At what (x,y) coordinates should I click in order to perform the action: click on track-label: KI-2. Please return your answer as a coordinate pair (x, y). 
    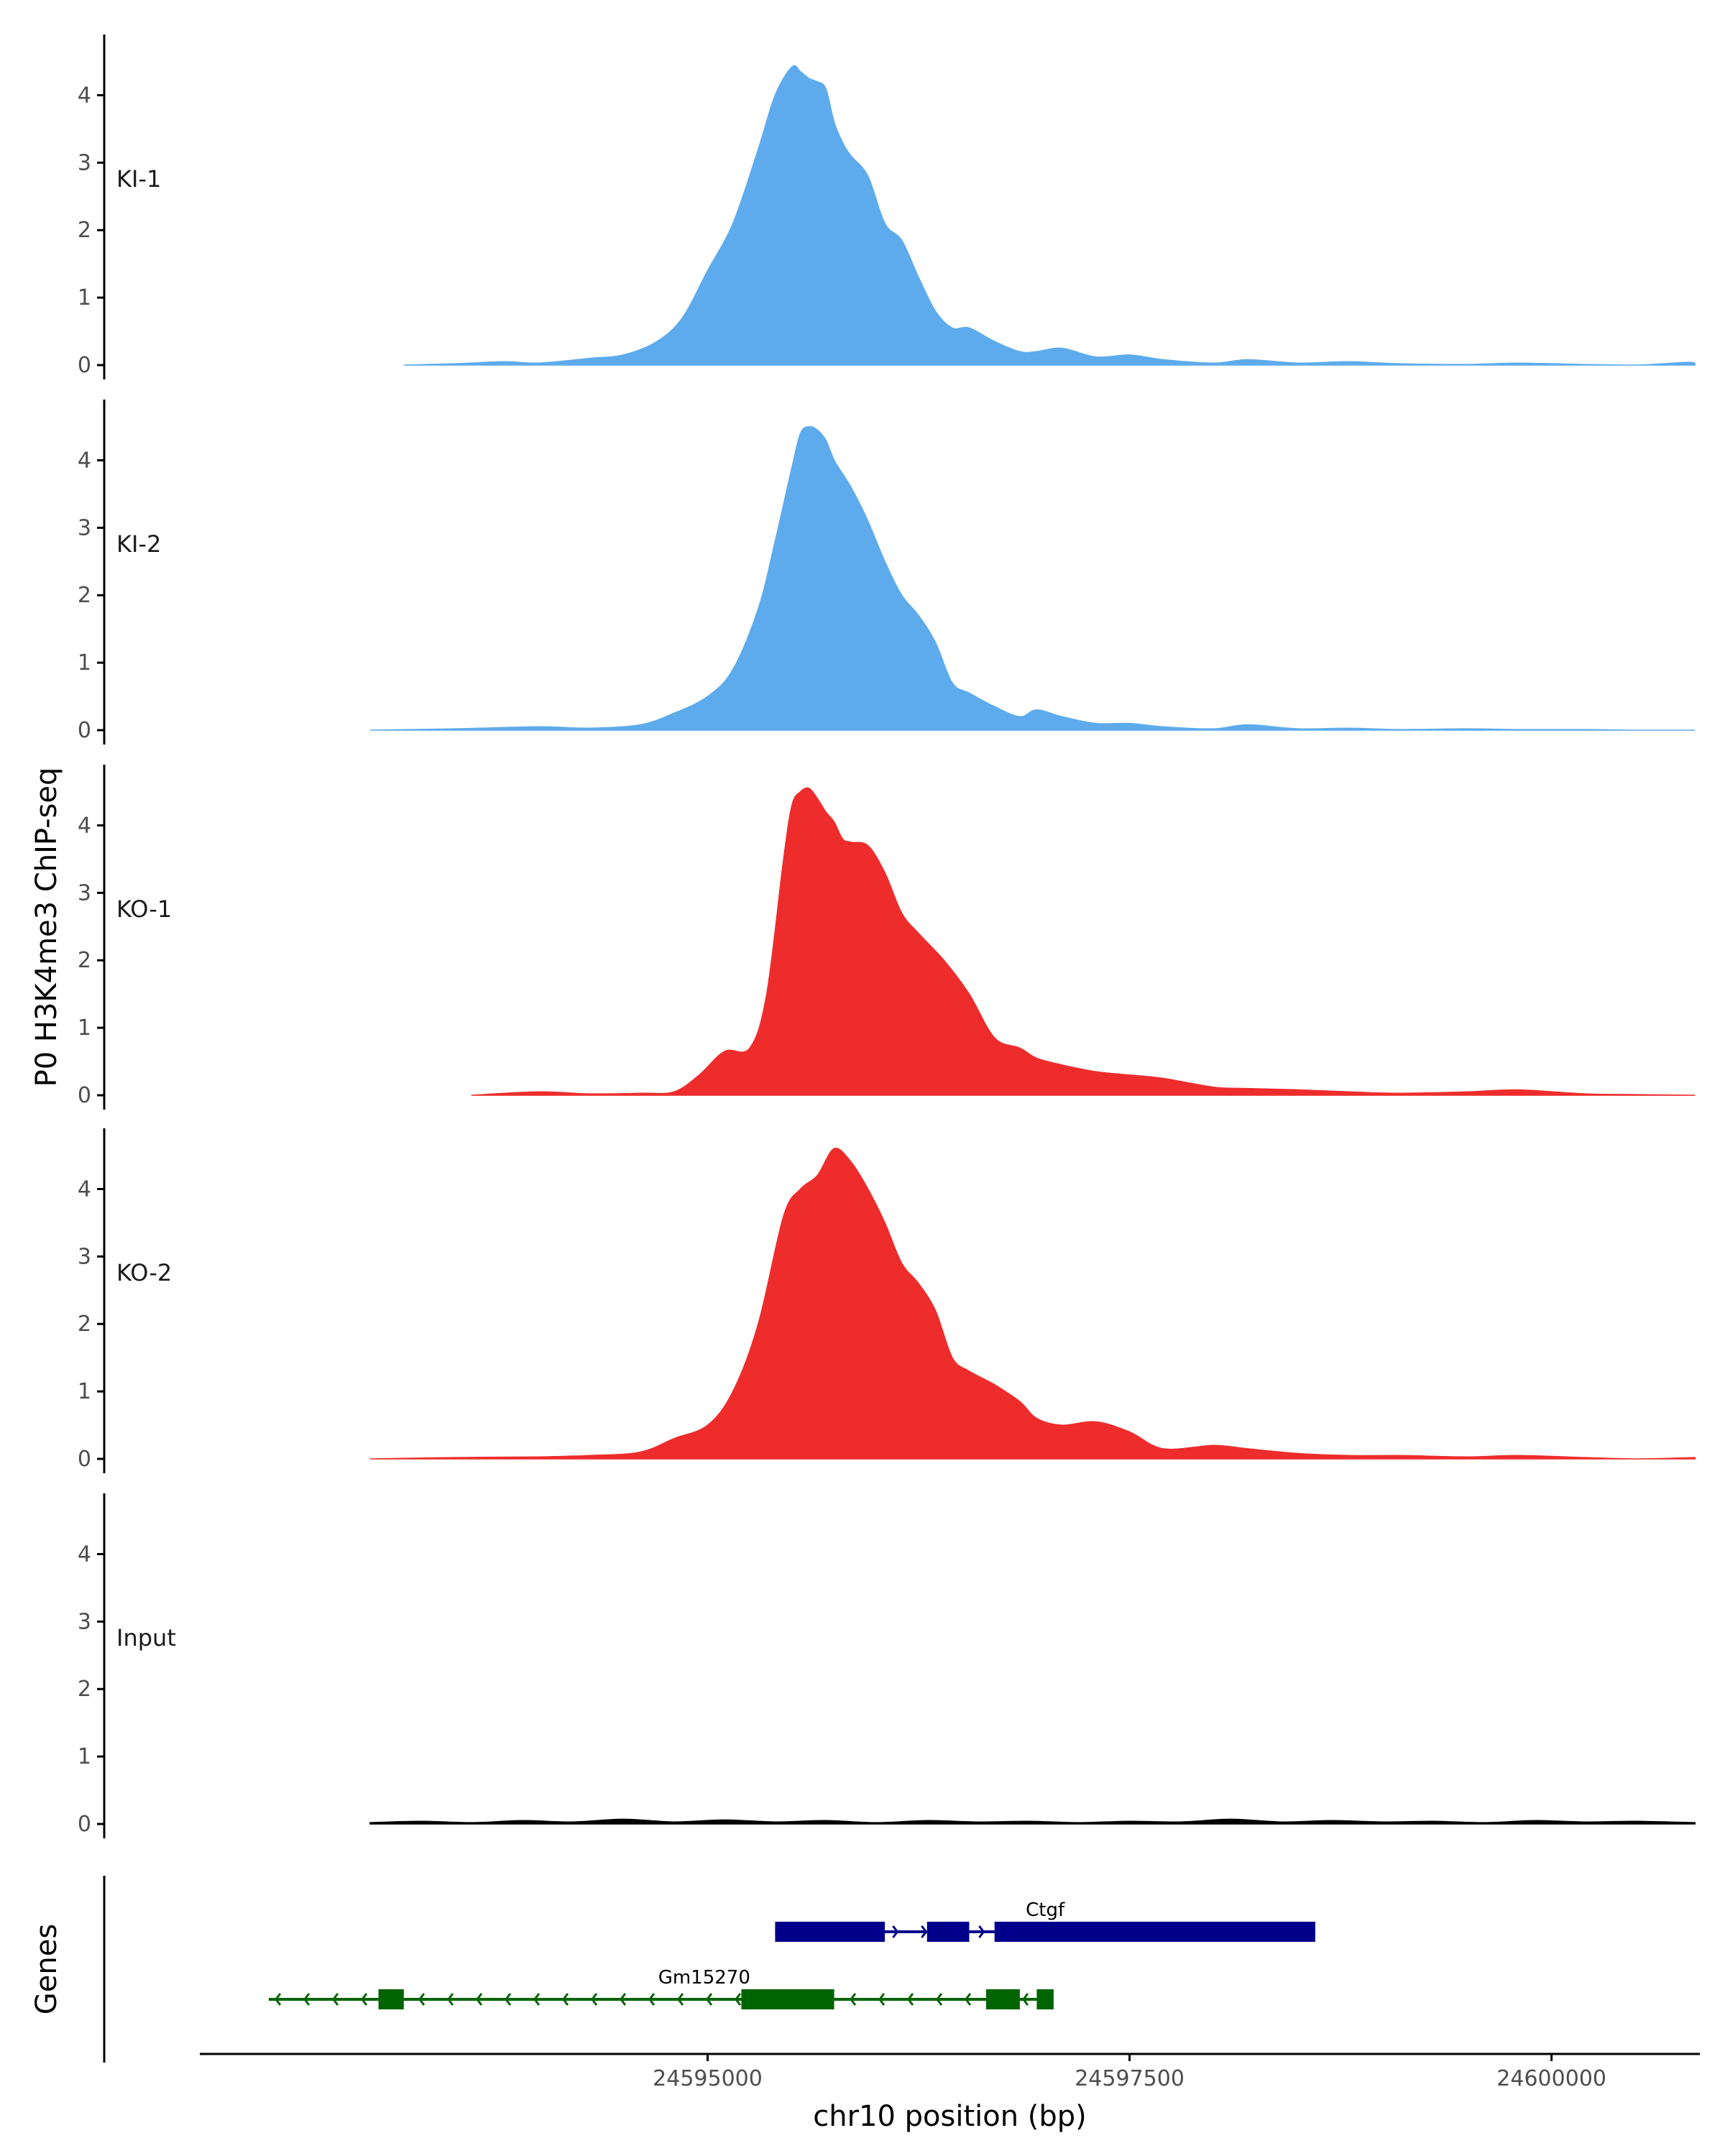
    Looking at the image, I should click on (138, 544).